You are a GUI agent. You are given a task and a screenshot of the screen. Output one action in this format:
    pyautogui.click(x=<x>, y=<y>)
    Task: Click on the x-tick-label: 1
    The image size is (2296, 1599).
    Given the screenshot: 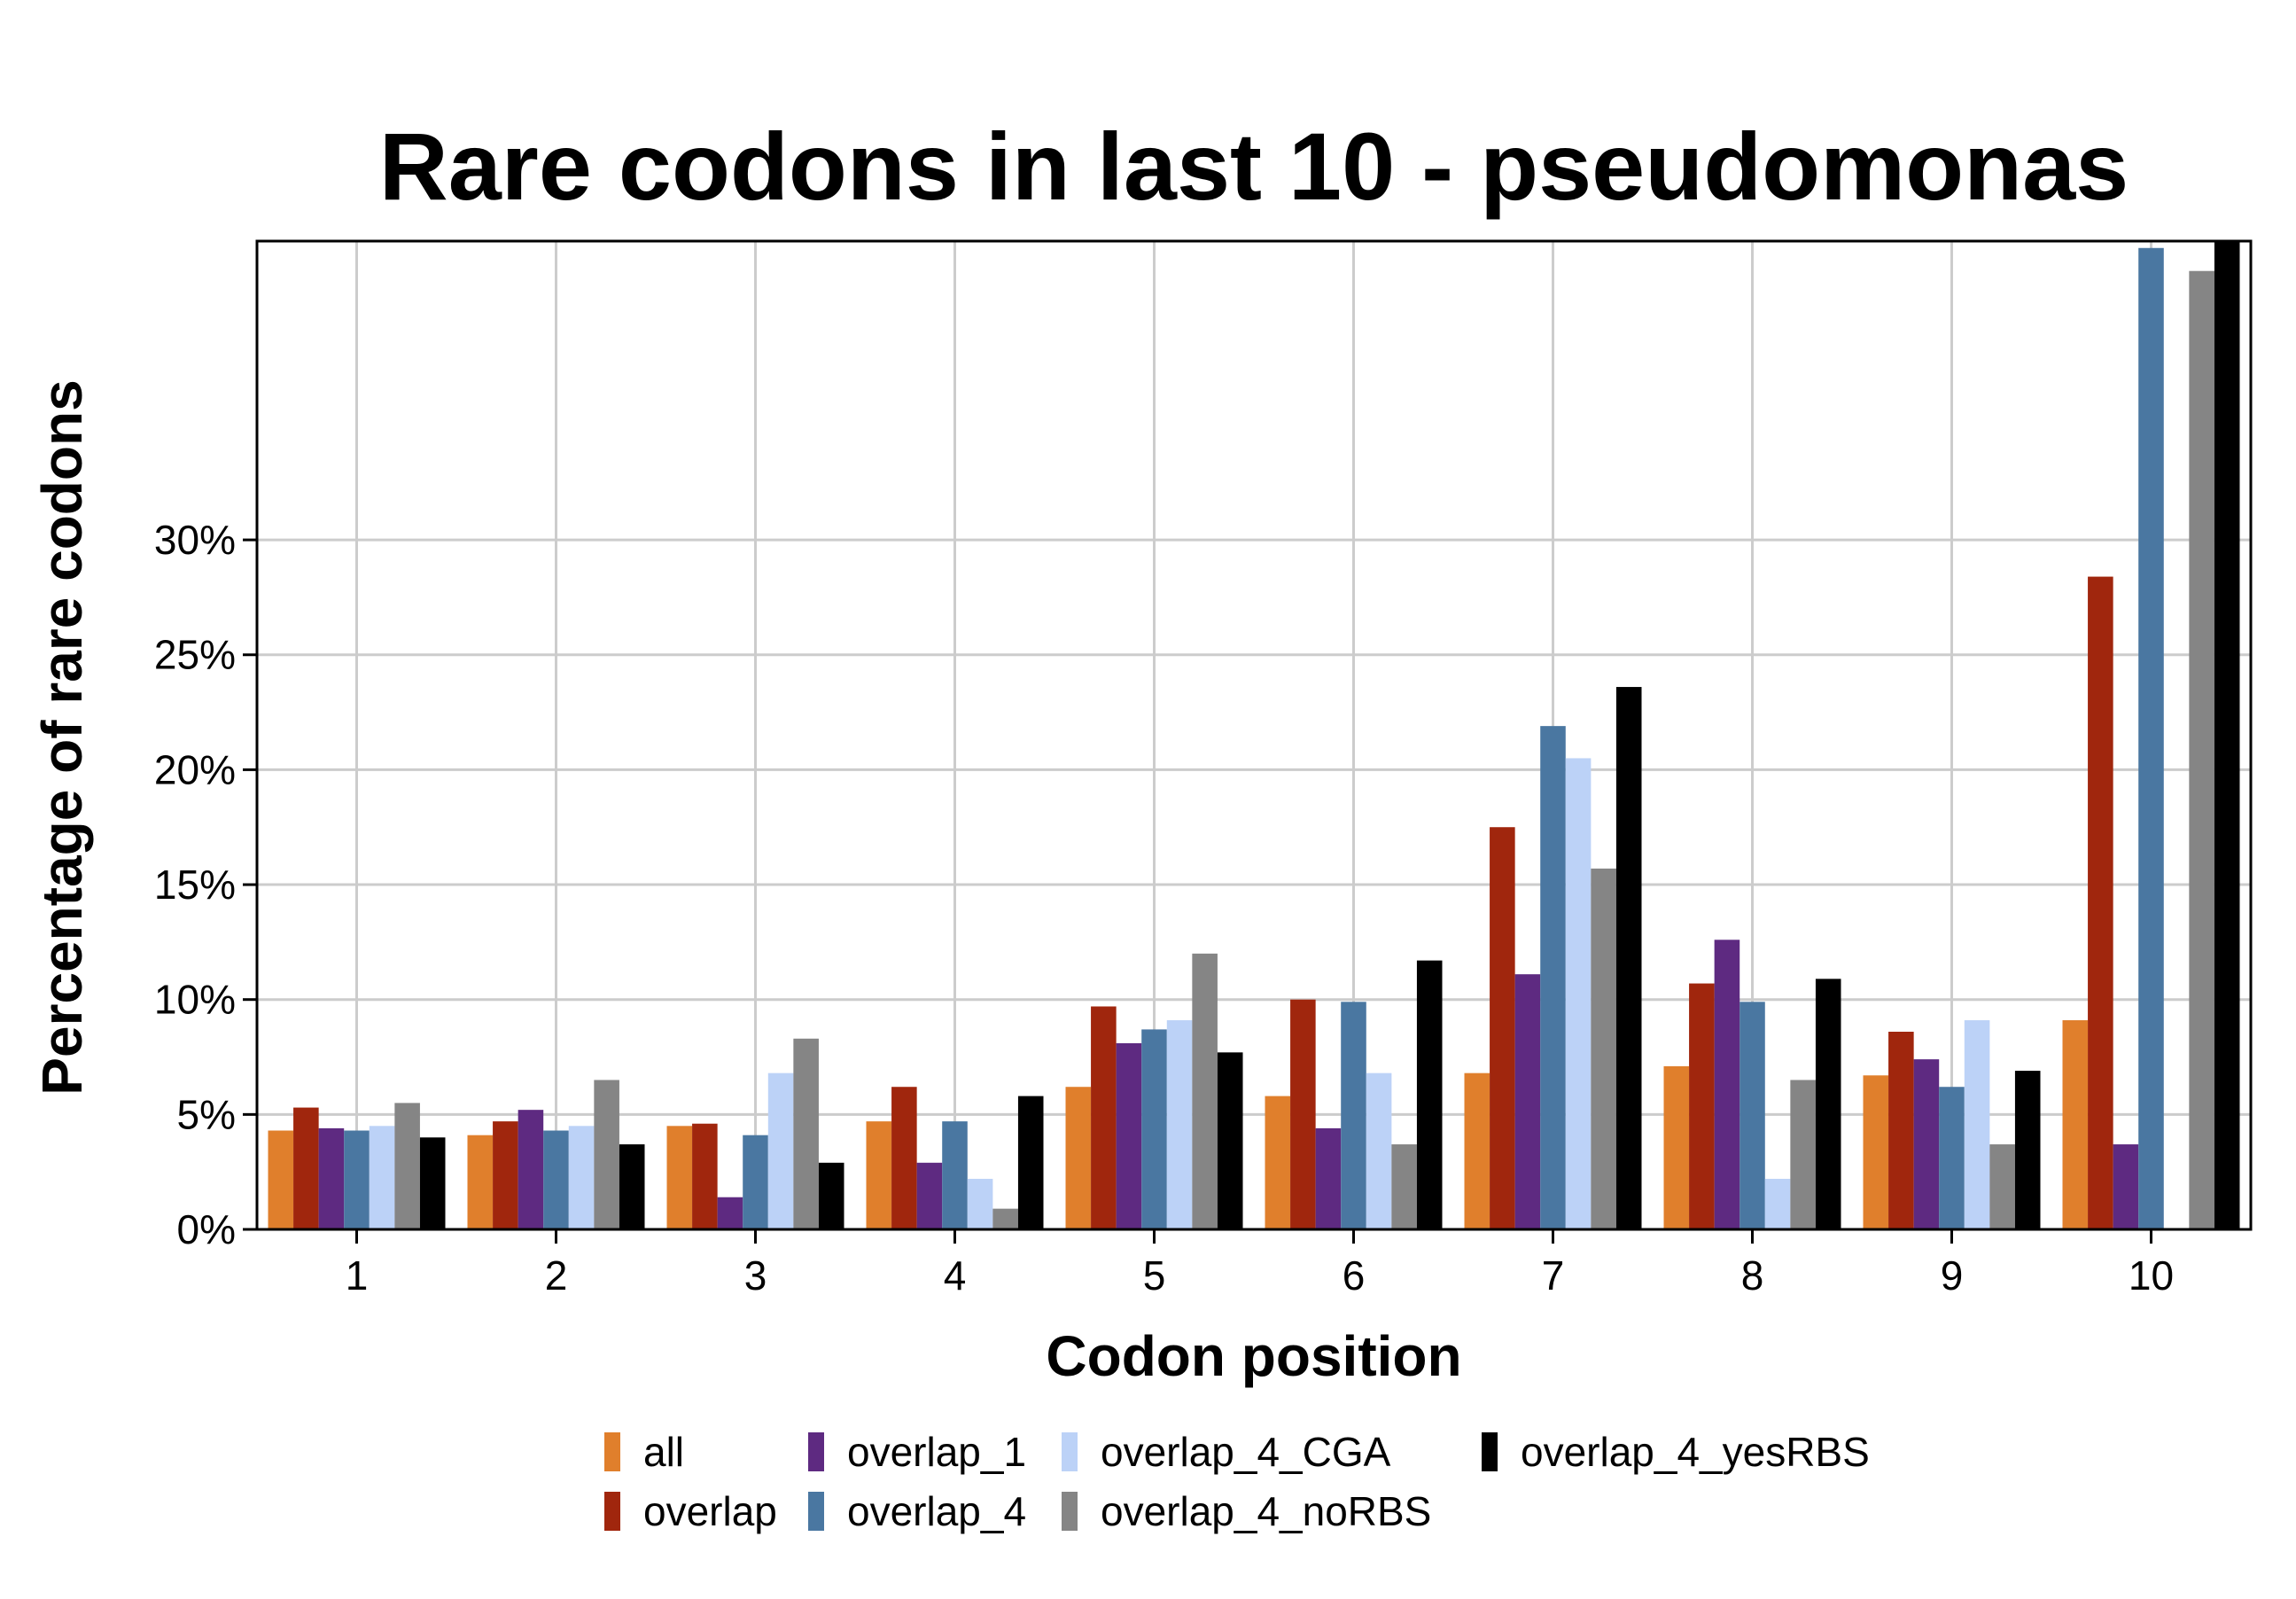 What is the action you would take?
    pyautogui.click(x=357, y=1275)
    